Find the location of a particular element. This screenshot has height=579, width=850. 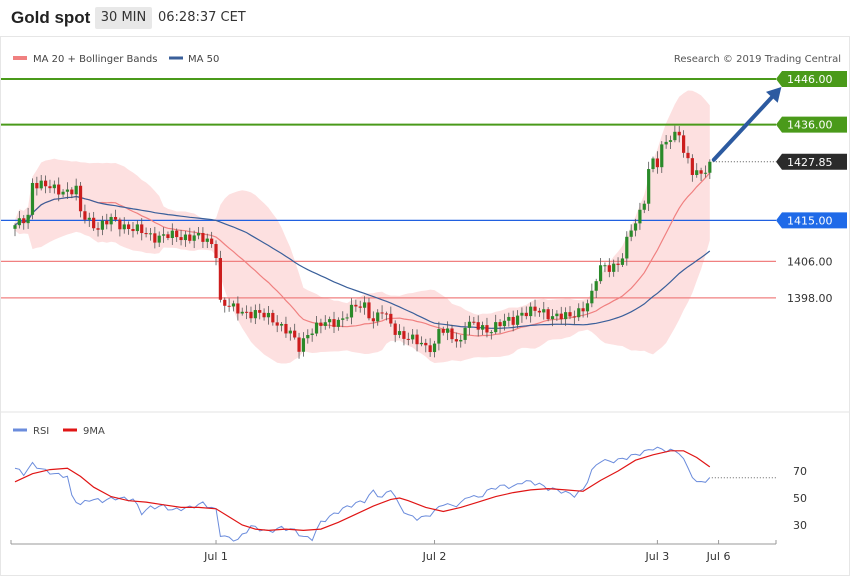

copyright-text: Research © 2019 Trading Central is located at coordinates (757, 59).